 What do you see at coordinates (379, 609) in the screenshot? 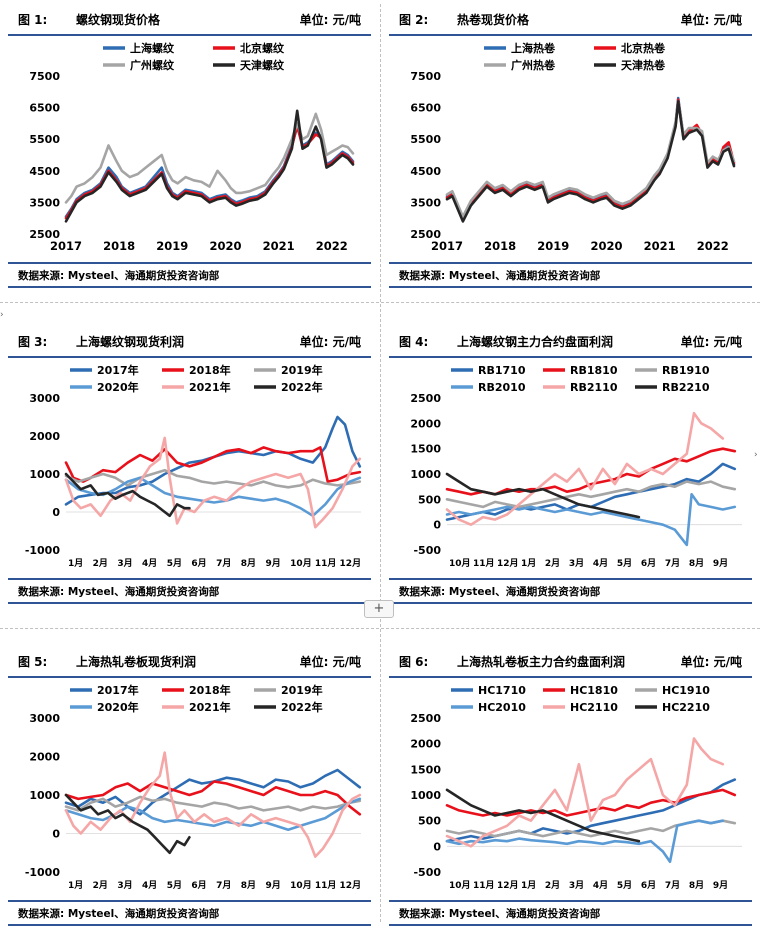
I see `add-button: +` at bounding box center [379, 609].